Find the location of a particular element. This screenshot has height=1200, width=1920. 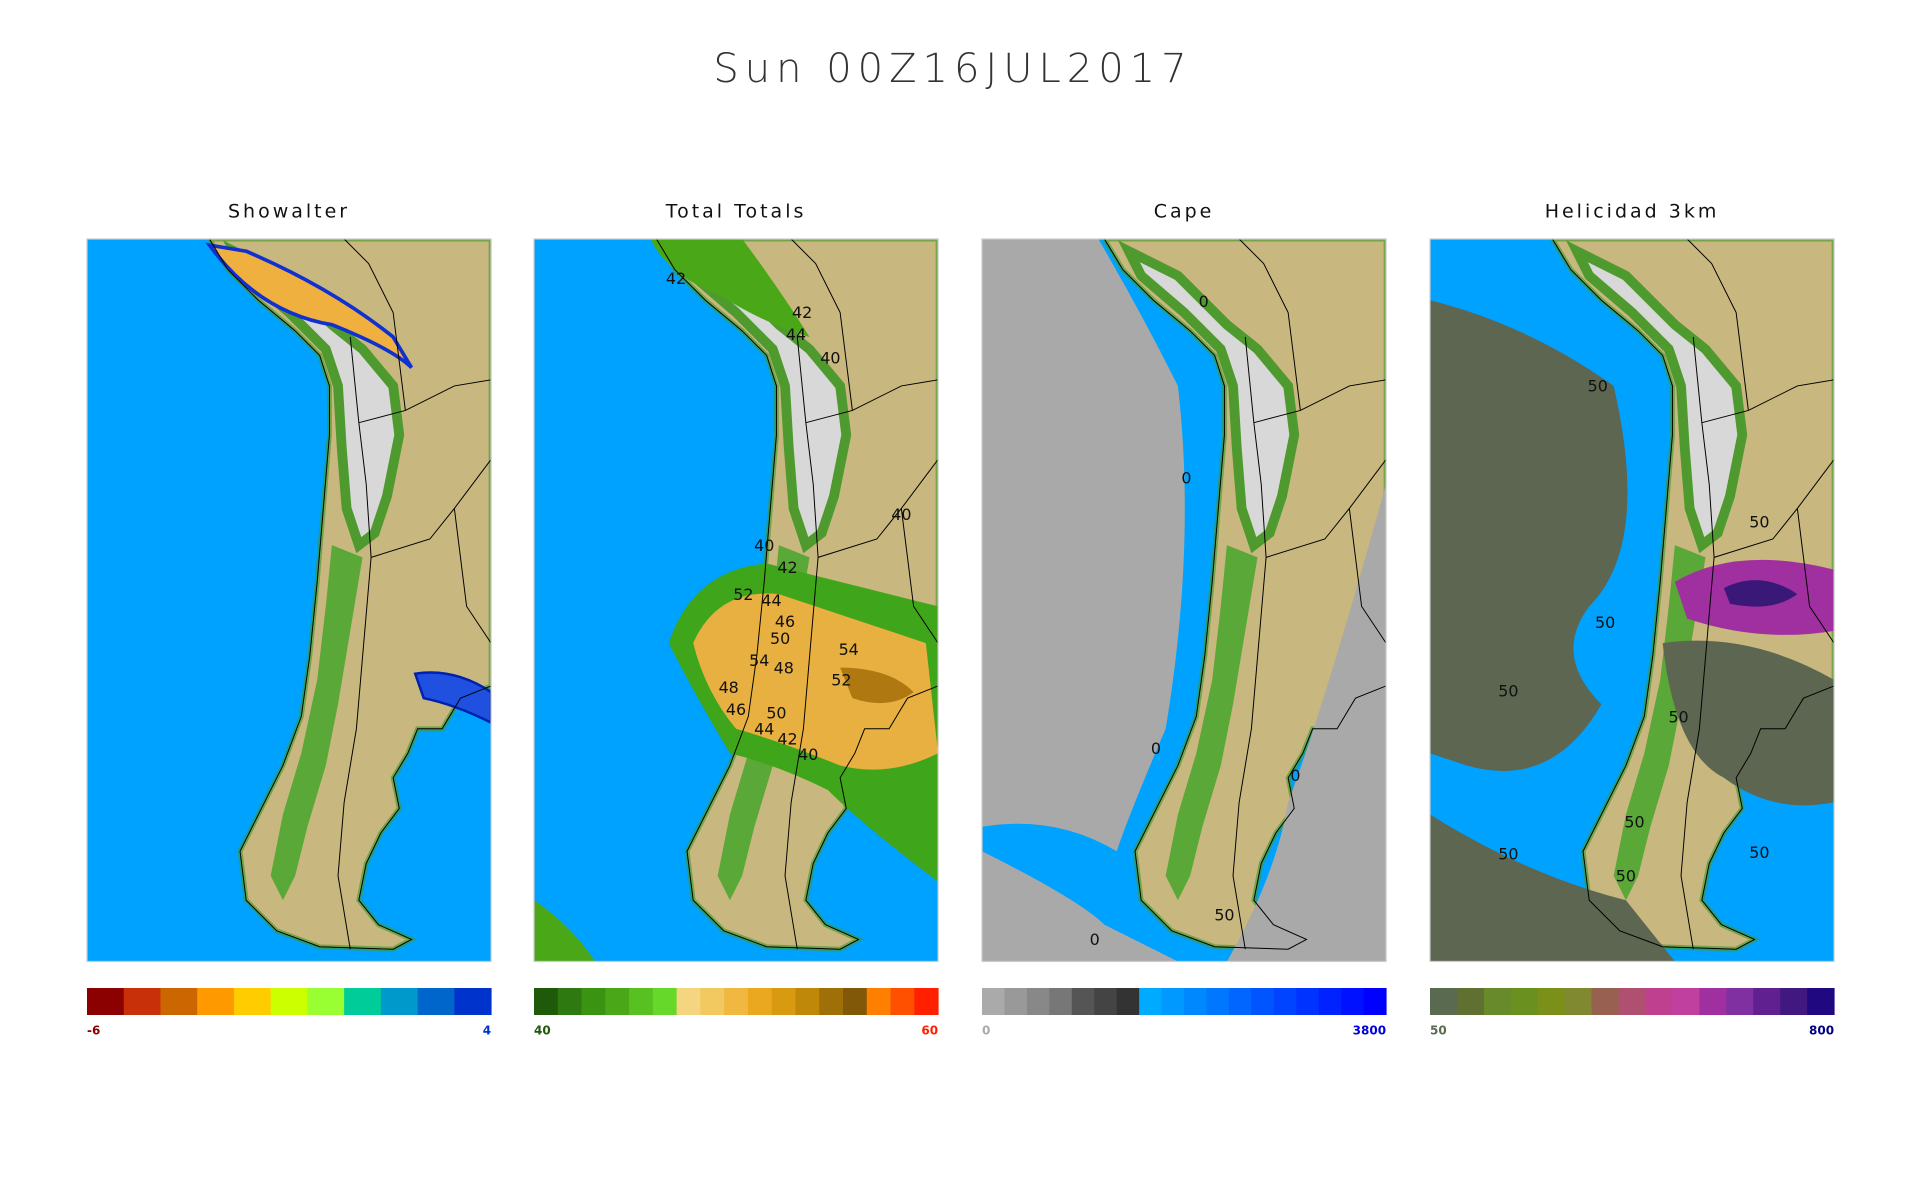

colorbar-max: 60 is located at coordinates (929, 1031).